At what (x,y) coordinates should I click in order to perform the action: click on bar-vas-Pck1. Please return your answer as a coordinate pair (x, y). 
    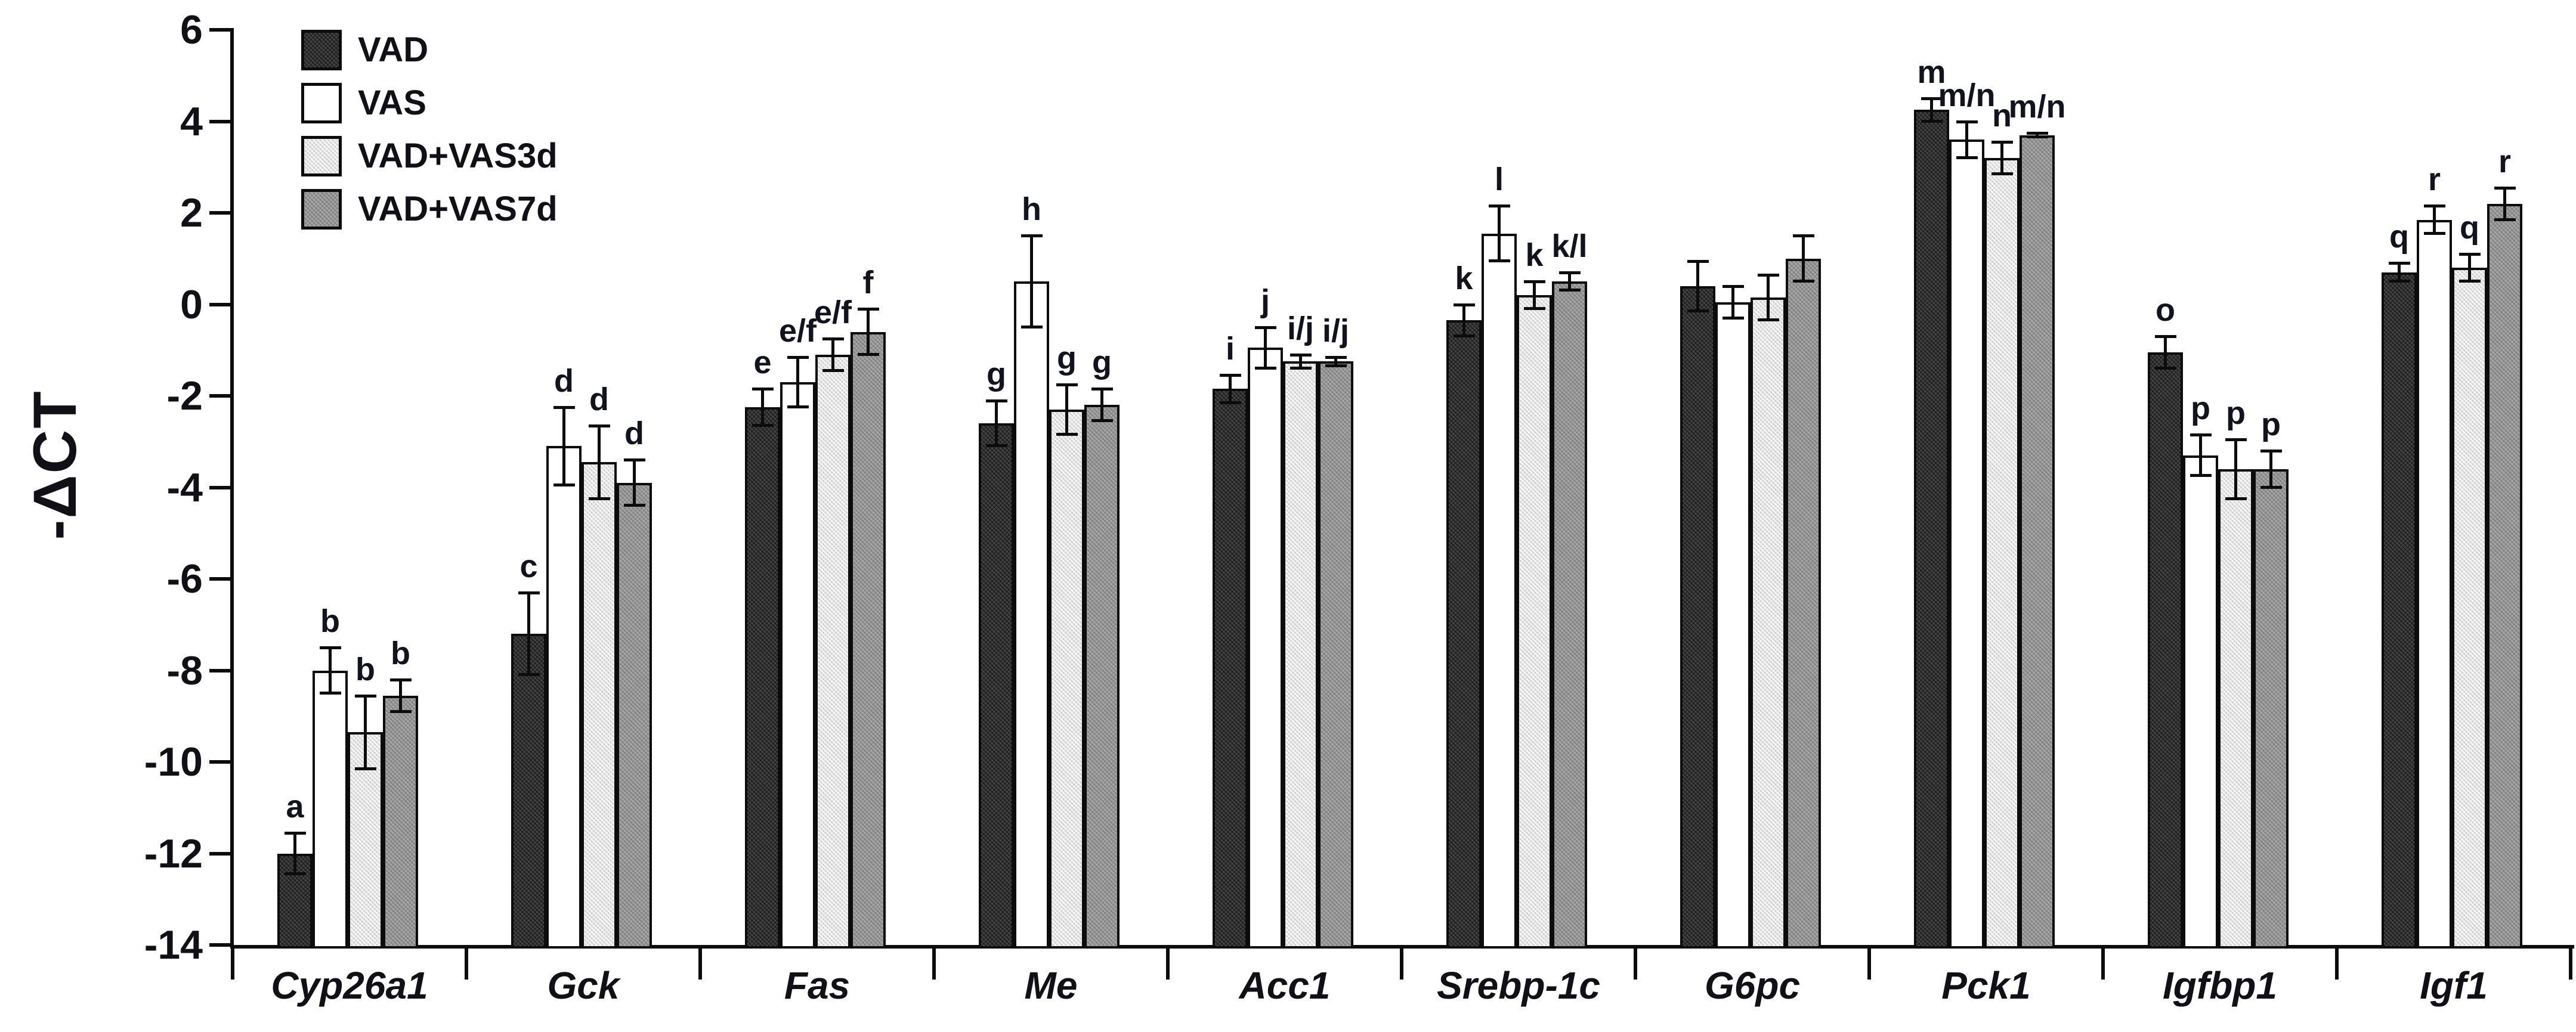
    Looking at the image, I should click on (1966, 543).